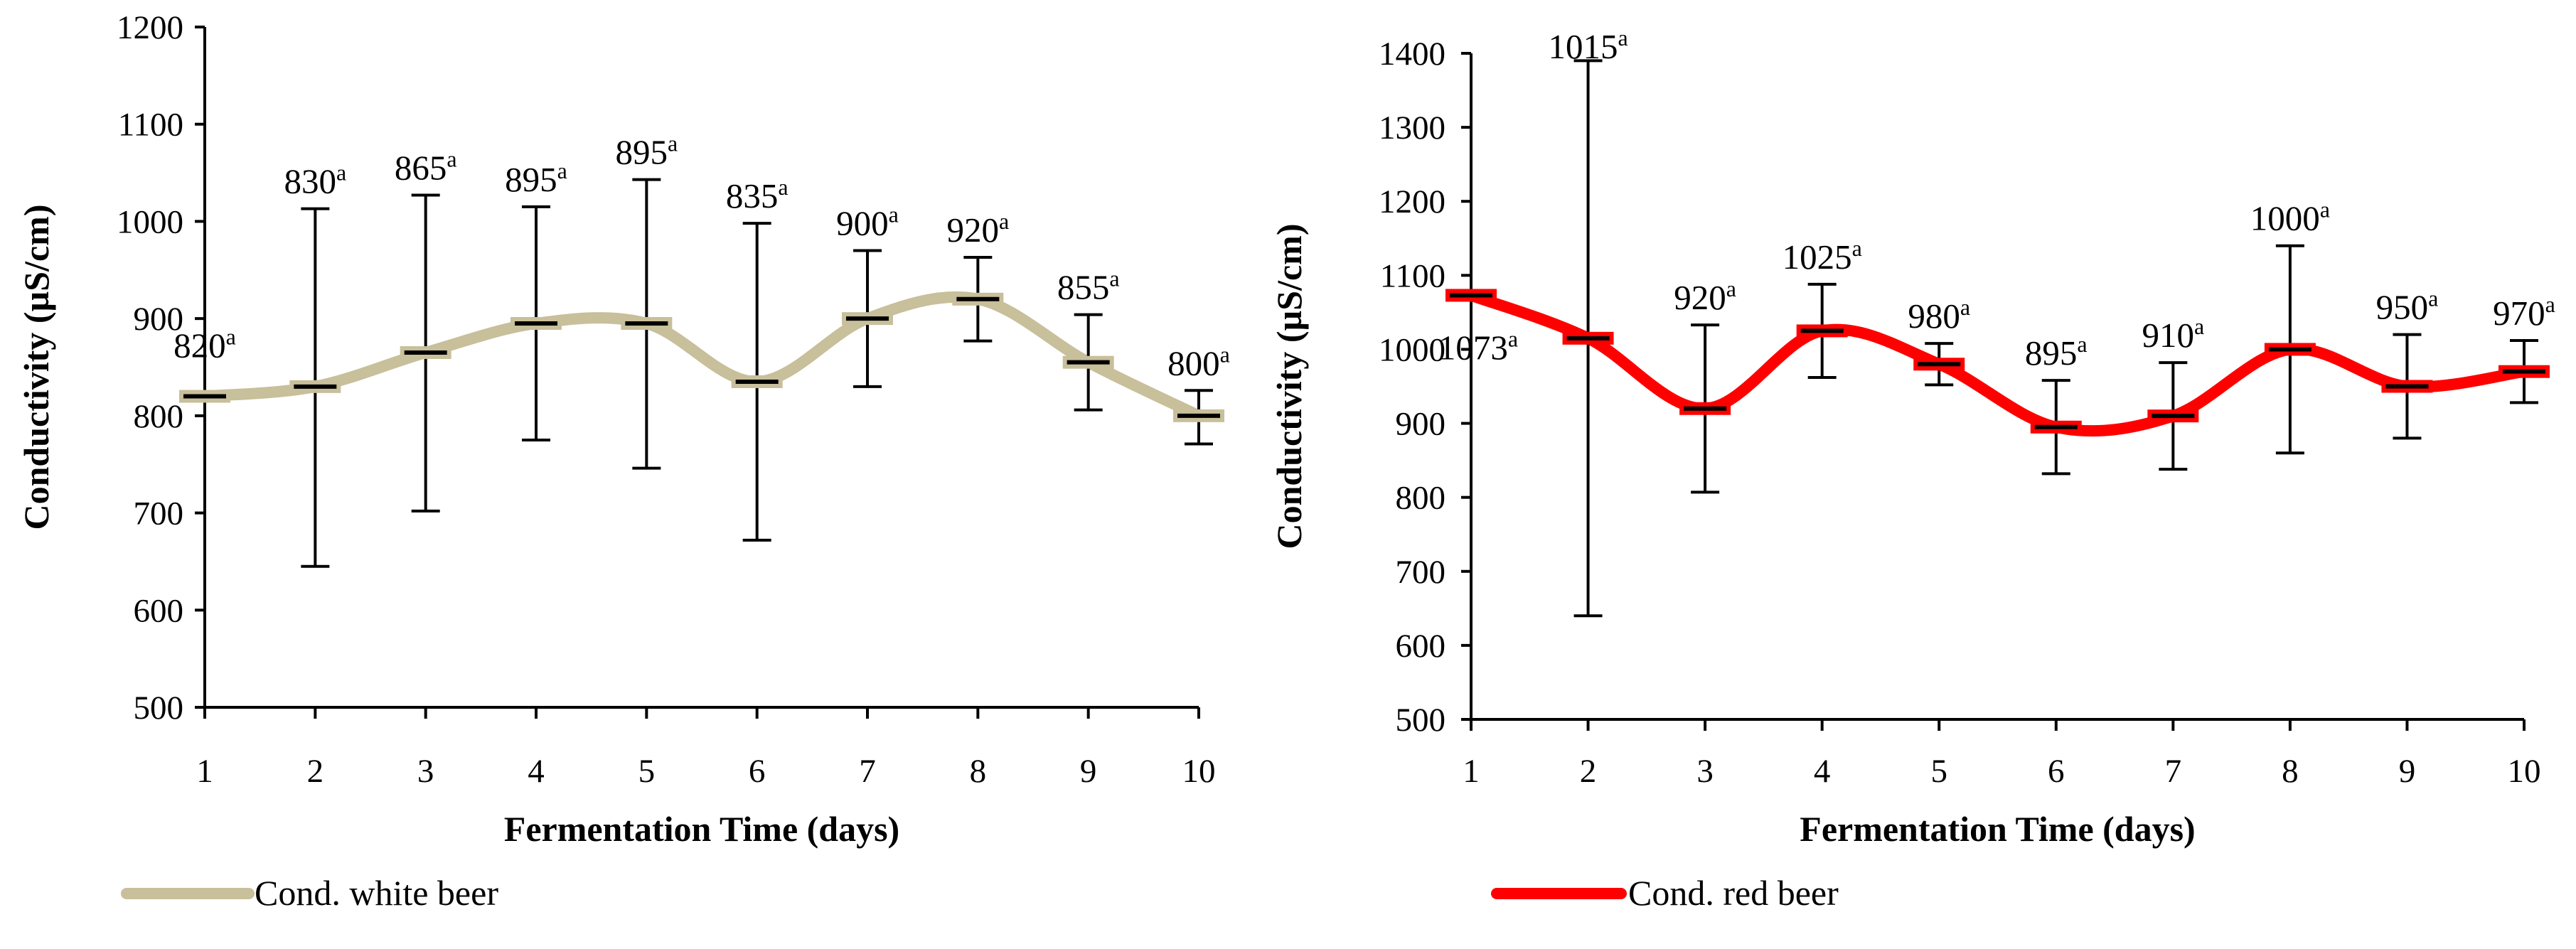  Describe the element at coordinates (1478, 346) in the screenshot. I see `red-beer-data-label: 1073a` at that location.